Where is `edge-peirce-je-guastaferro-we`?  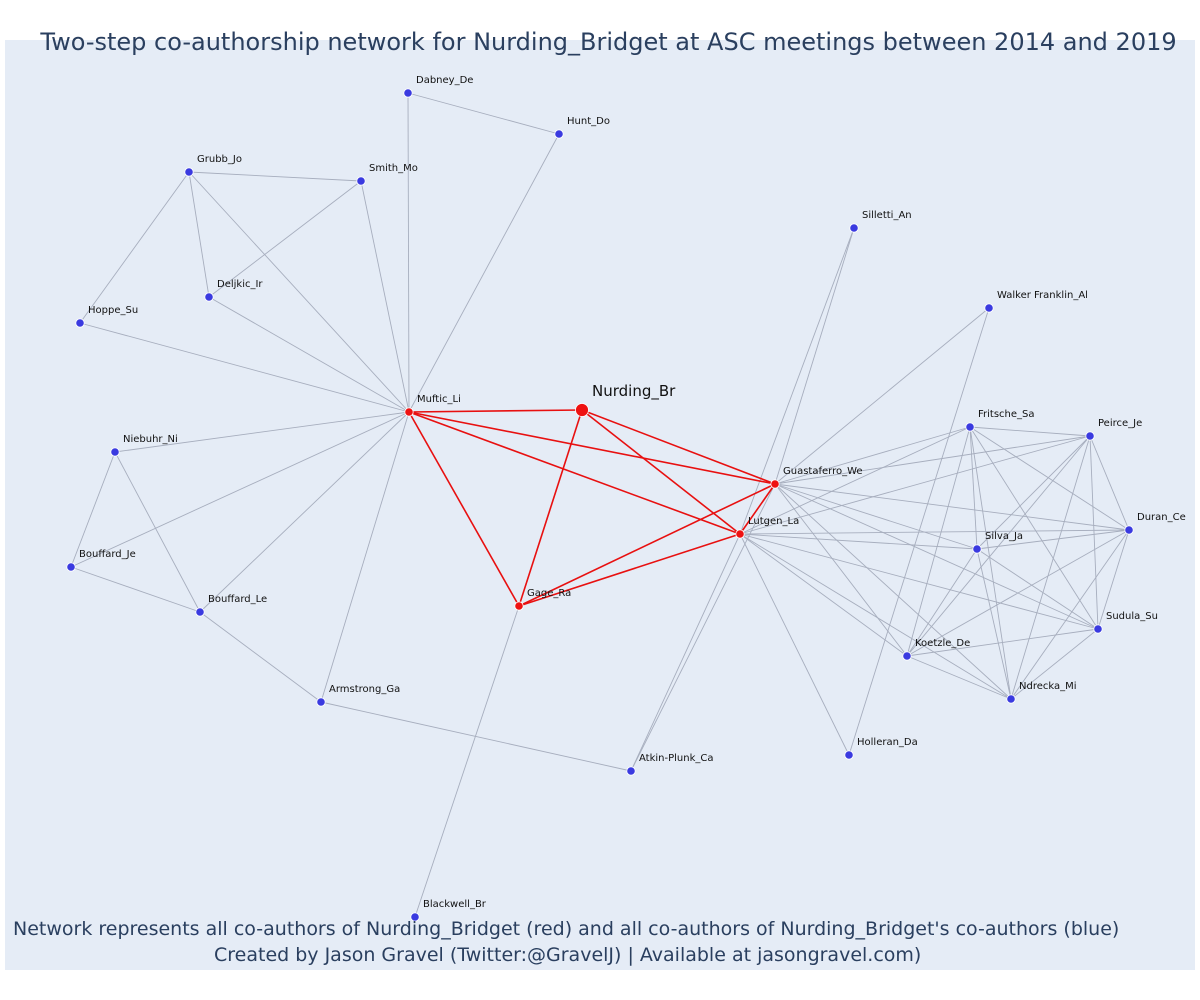
edge-peirce-je-guastaferro-we is located at coordinates (932, 460).